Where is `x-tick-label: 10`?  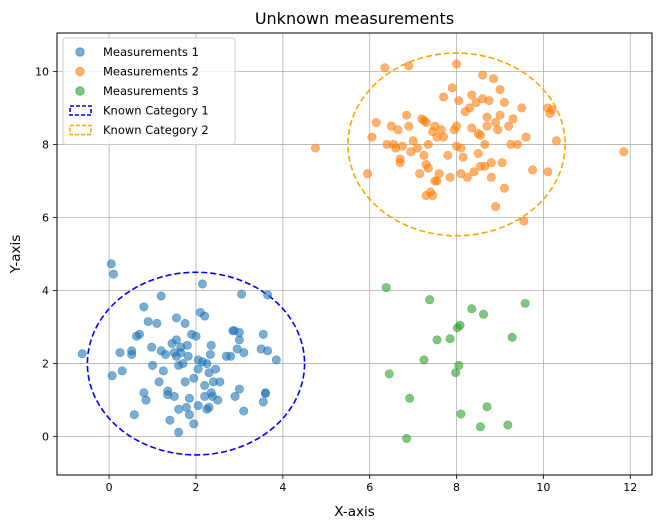
x-tick-label: 10 is located at coordinates (543, 487).